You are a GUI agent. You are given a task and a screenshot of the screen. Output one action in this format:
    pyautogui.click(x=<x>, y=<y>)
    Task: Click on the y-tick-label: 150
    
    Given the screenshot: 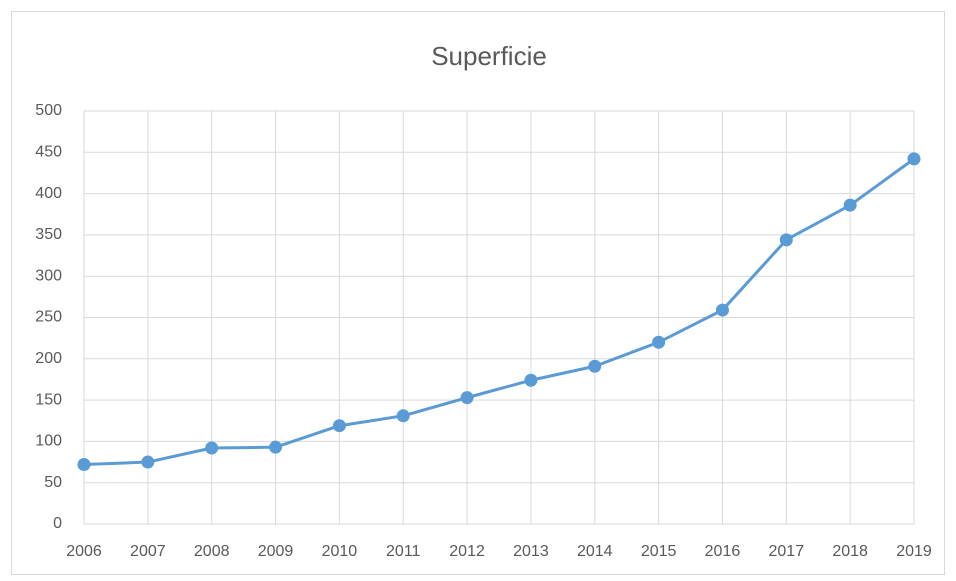 What is the action you would take?
    pyautogui.click(x=48, y=399)
    